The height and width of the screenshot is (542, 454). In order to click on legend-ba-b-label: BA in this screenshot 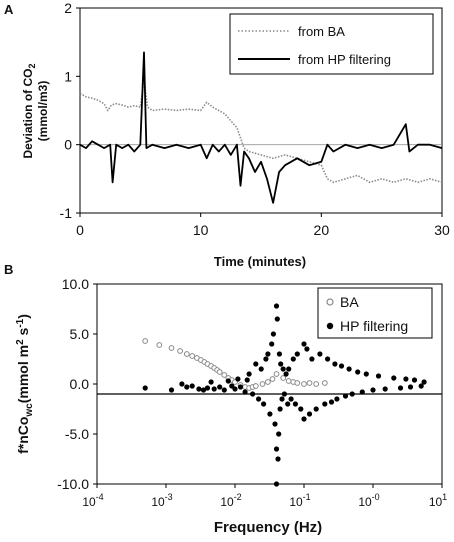, I will do `click(349, 302)`.